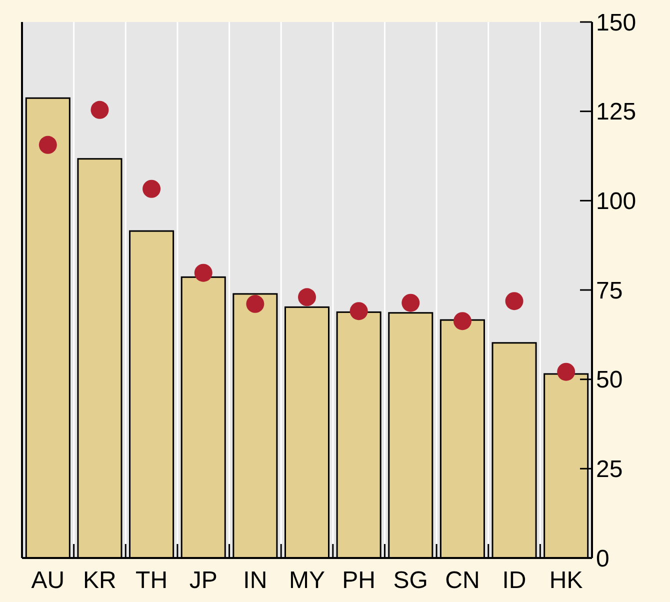 Image resolution: width=670 pixels, height=602 pixels. I want to click on x-tick-label: SG, so click(410, 580).